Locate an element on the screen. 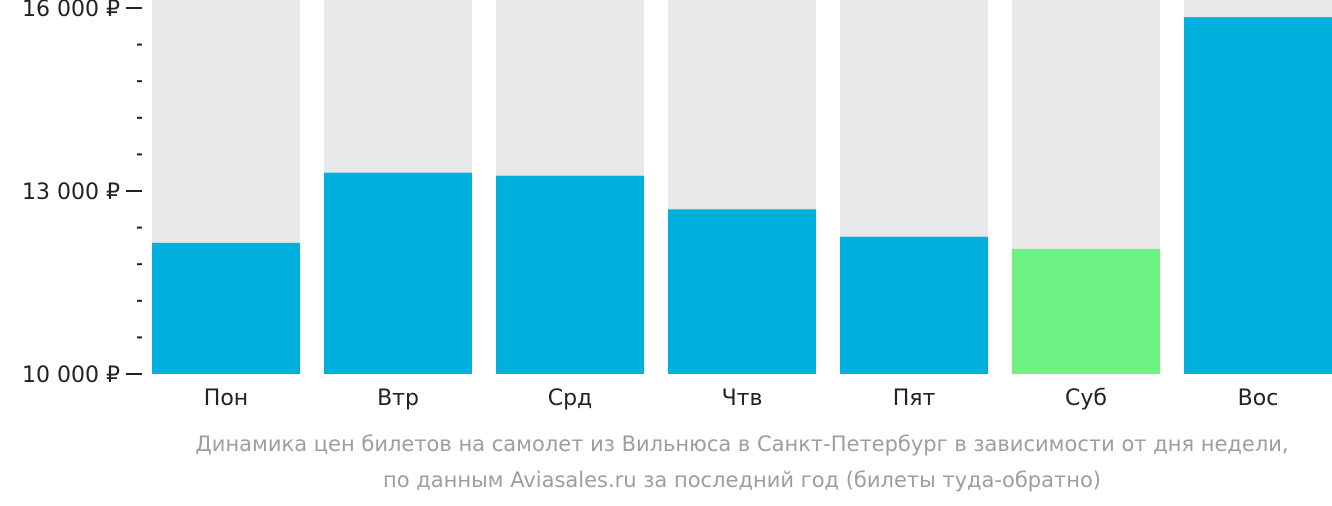  x-tick-label: Чтв is located at coordinates (742, 398).